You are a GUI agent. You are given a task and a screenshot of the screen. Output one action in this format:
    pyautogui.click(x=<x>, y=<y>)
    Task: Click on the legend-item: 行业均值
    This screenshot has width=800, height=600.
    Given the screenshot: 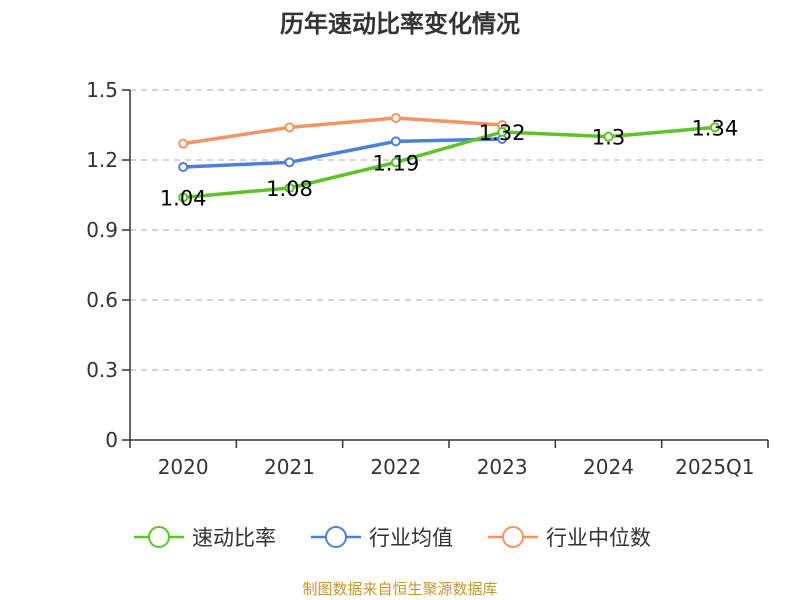 What is the action you would take?
    pyautogui.click(x=382, y=538)
    